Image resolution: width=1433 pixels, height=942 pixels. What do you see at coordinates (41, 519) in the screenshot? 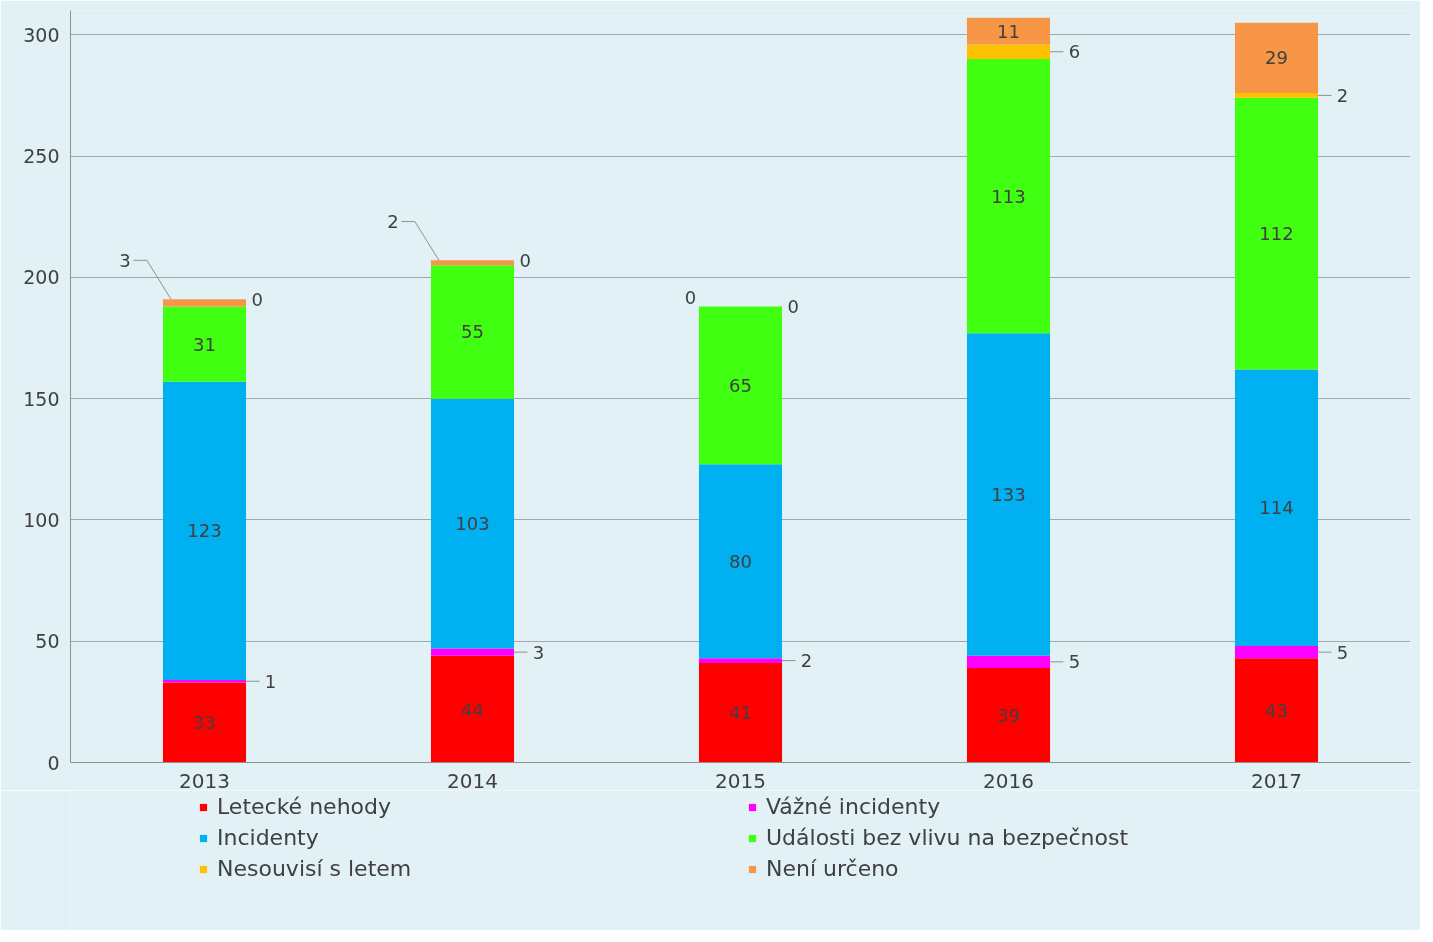
I see `y-tick-label: 100` at bounding box center [41, 519].